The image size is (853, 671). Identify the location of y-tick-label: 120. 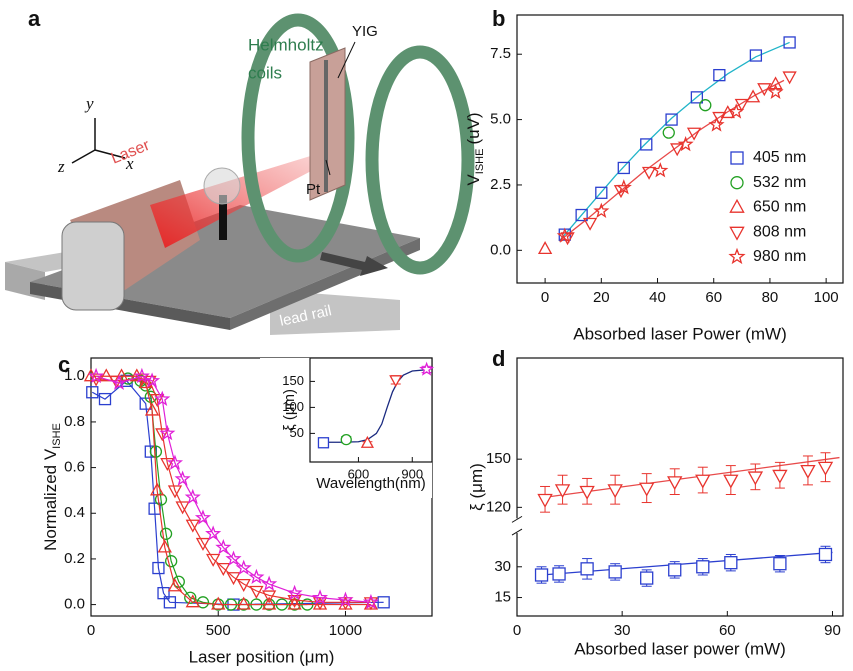
(498, 506).